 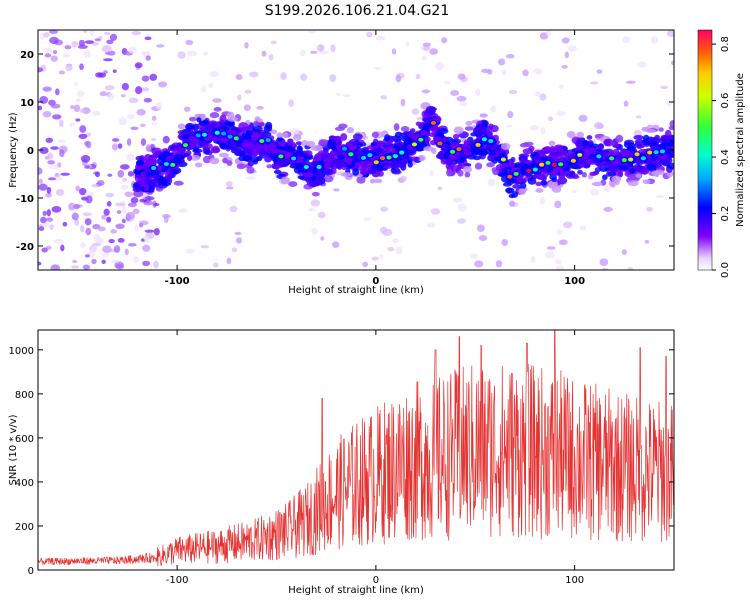 I want to click on colorbar-tick-label: 0.0, so click(x=725, y=270).